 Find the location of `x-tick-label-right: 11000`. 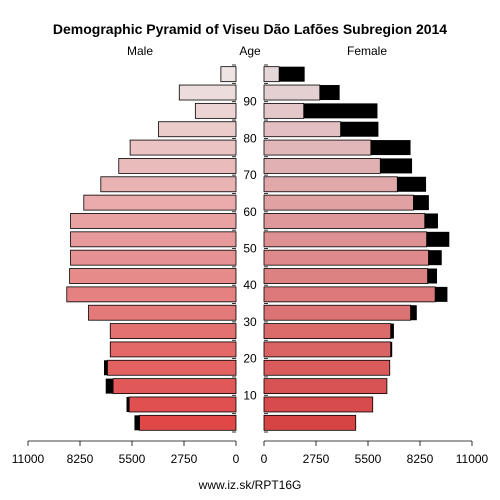

x-tick-label-right: 11000 is located at coordinates (472, 459).